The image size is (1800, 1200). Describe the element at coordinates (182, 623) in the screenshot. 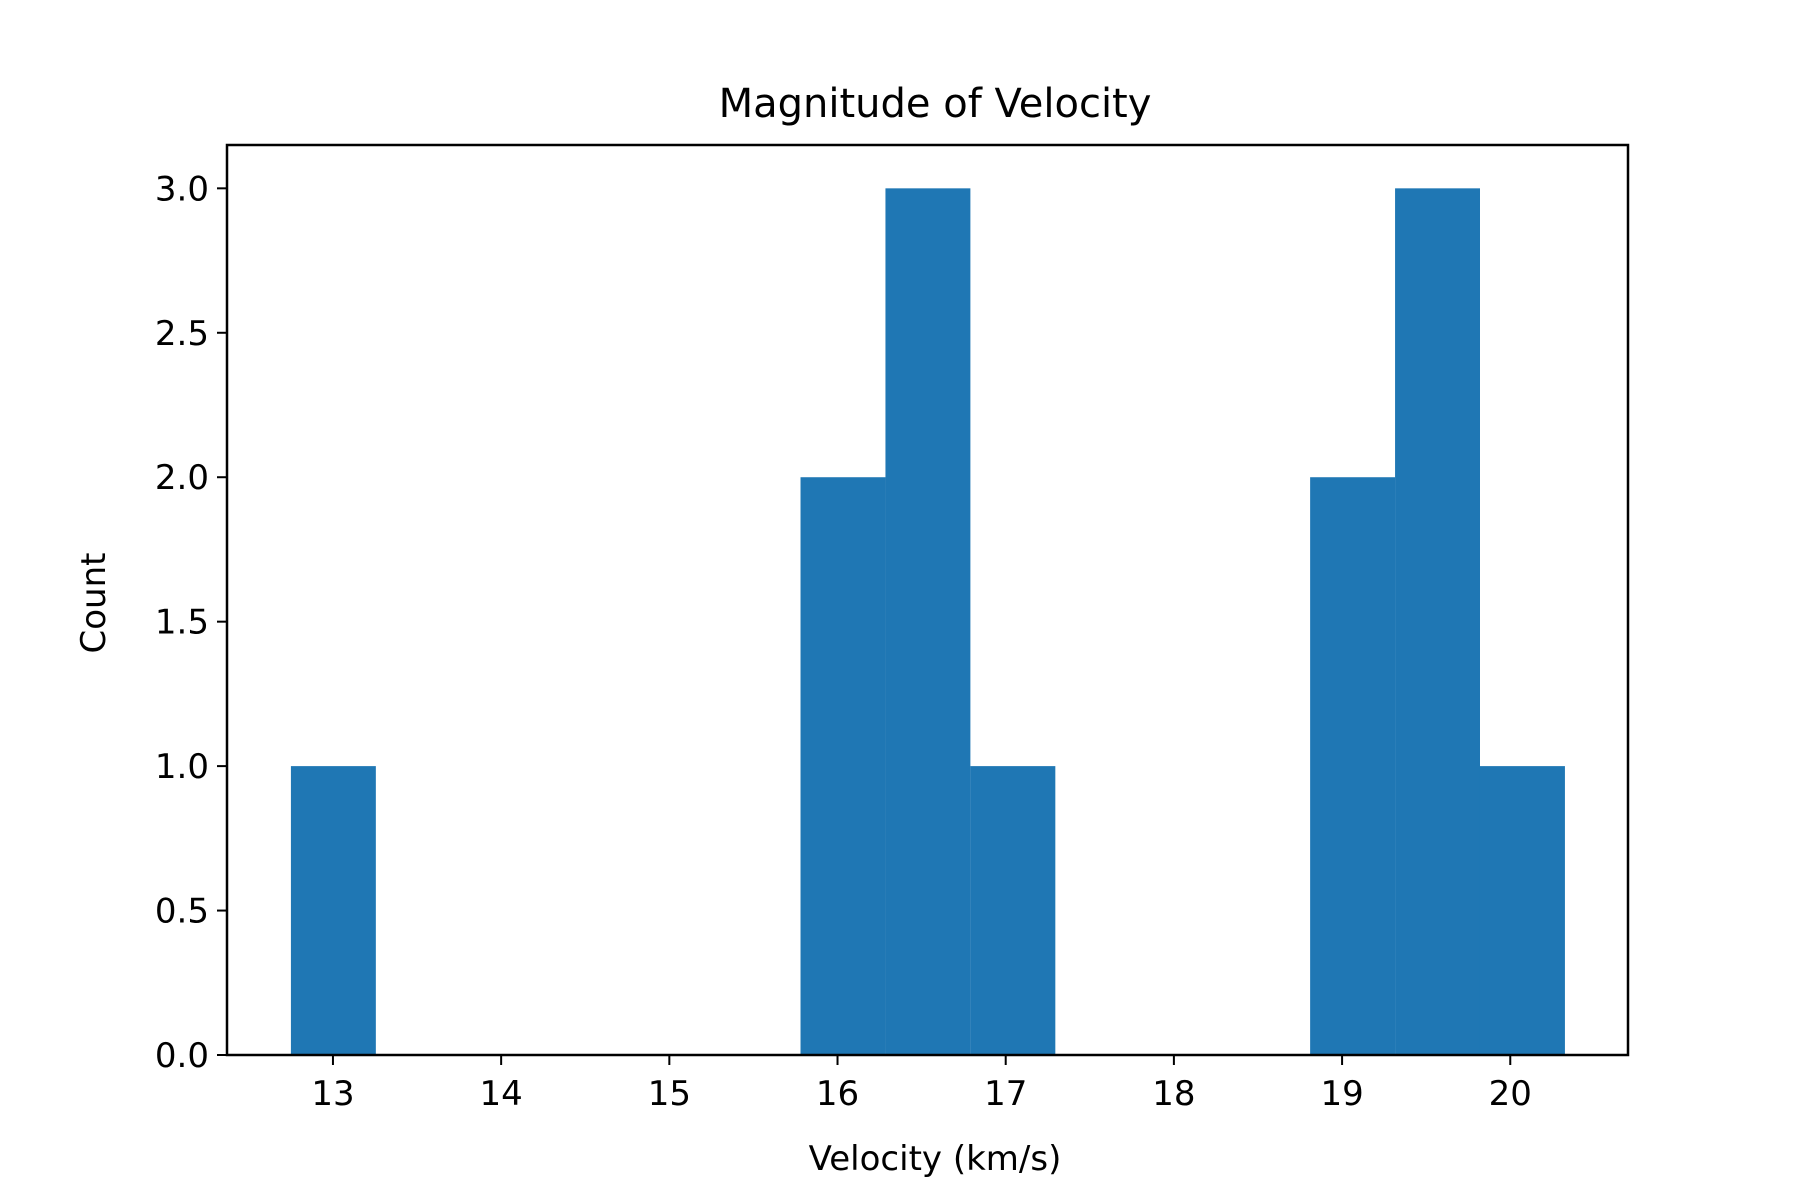

I see `y-tick-label: 1.5` at that location.